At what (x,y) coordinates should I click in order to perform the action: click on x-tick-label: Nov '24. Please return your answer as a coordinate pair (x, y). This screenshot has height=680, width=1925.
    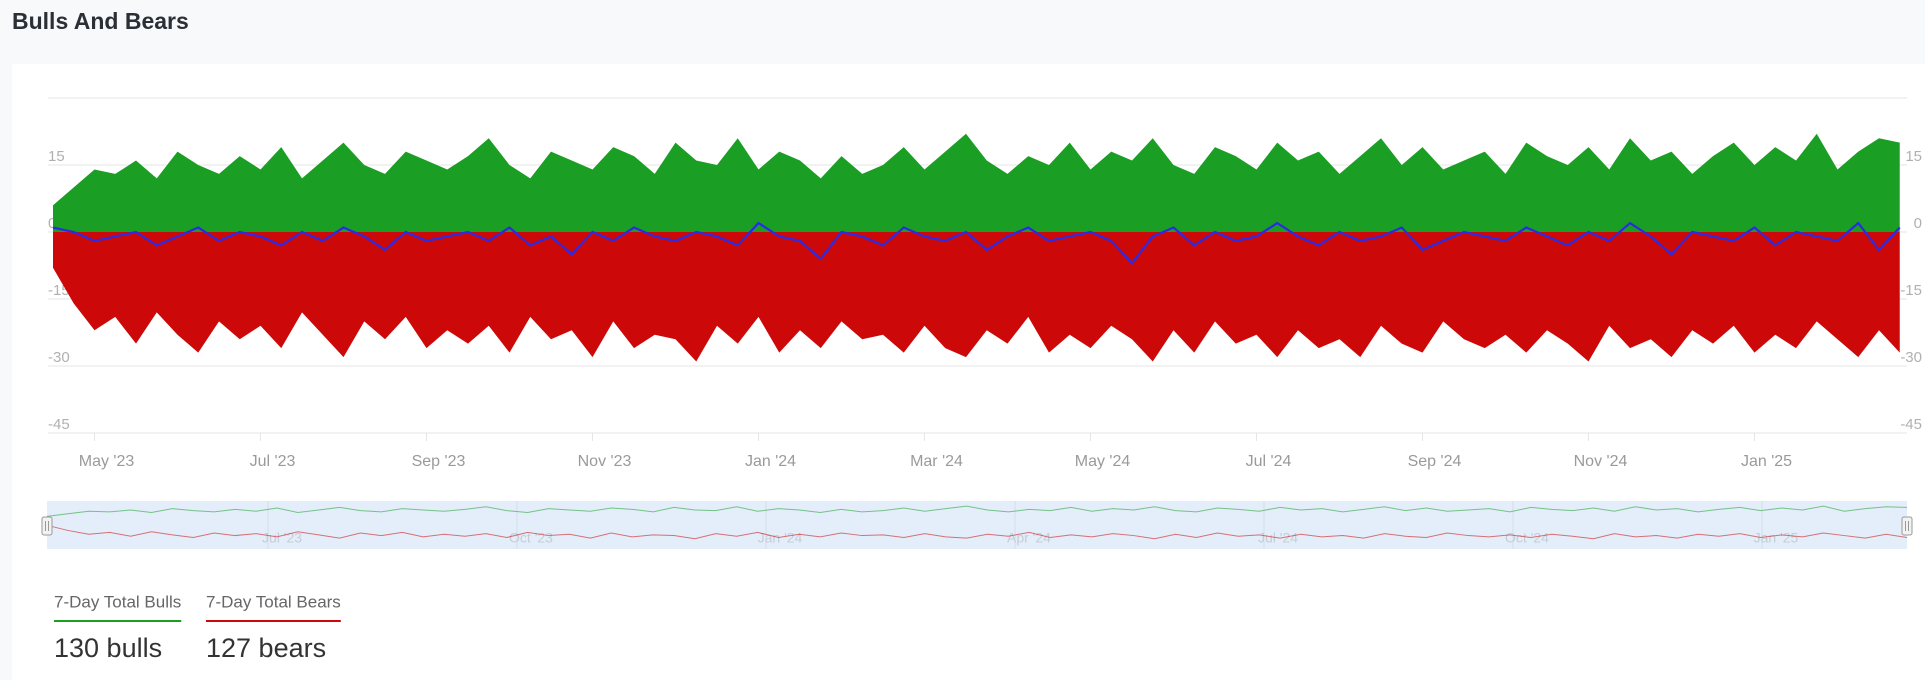
    Looking at the image, I should click on (1601, 461).